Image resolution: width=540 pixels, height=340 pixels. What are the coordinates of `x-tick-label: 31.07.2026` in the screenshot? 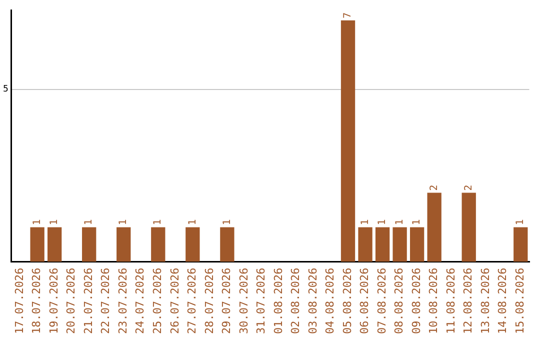 It's located at (261, 301).